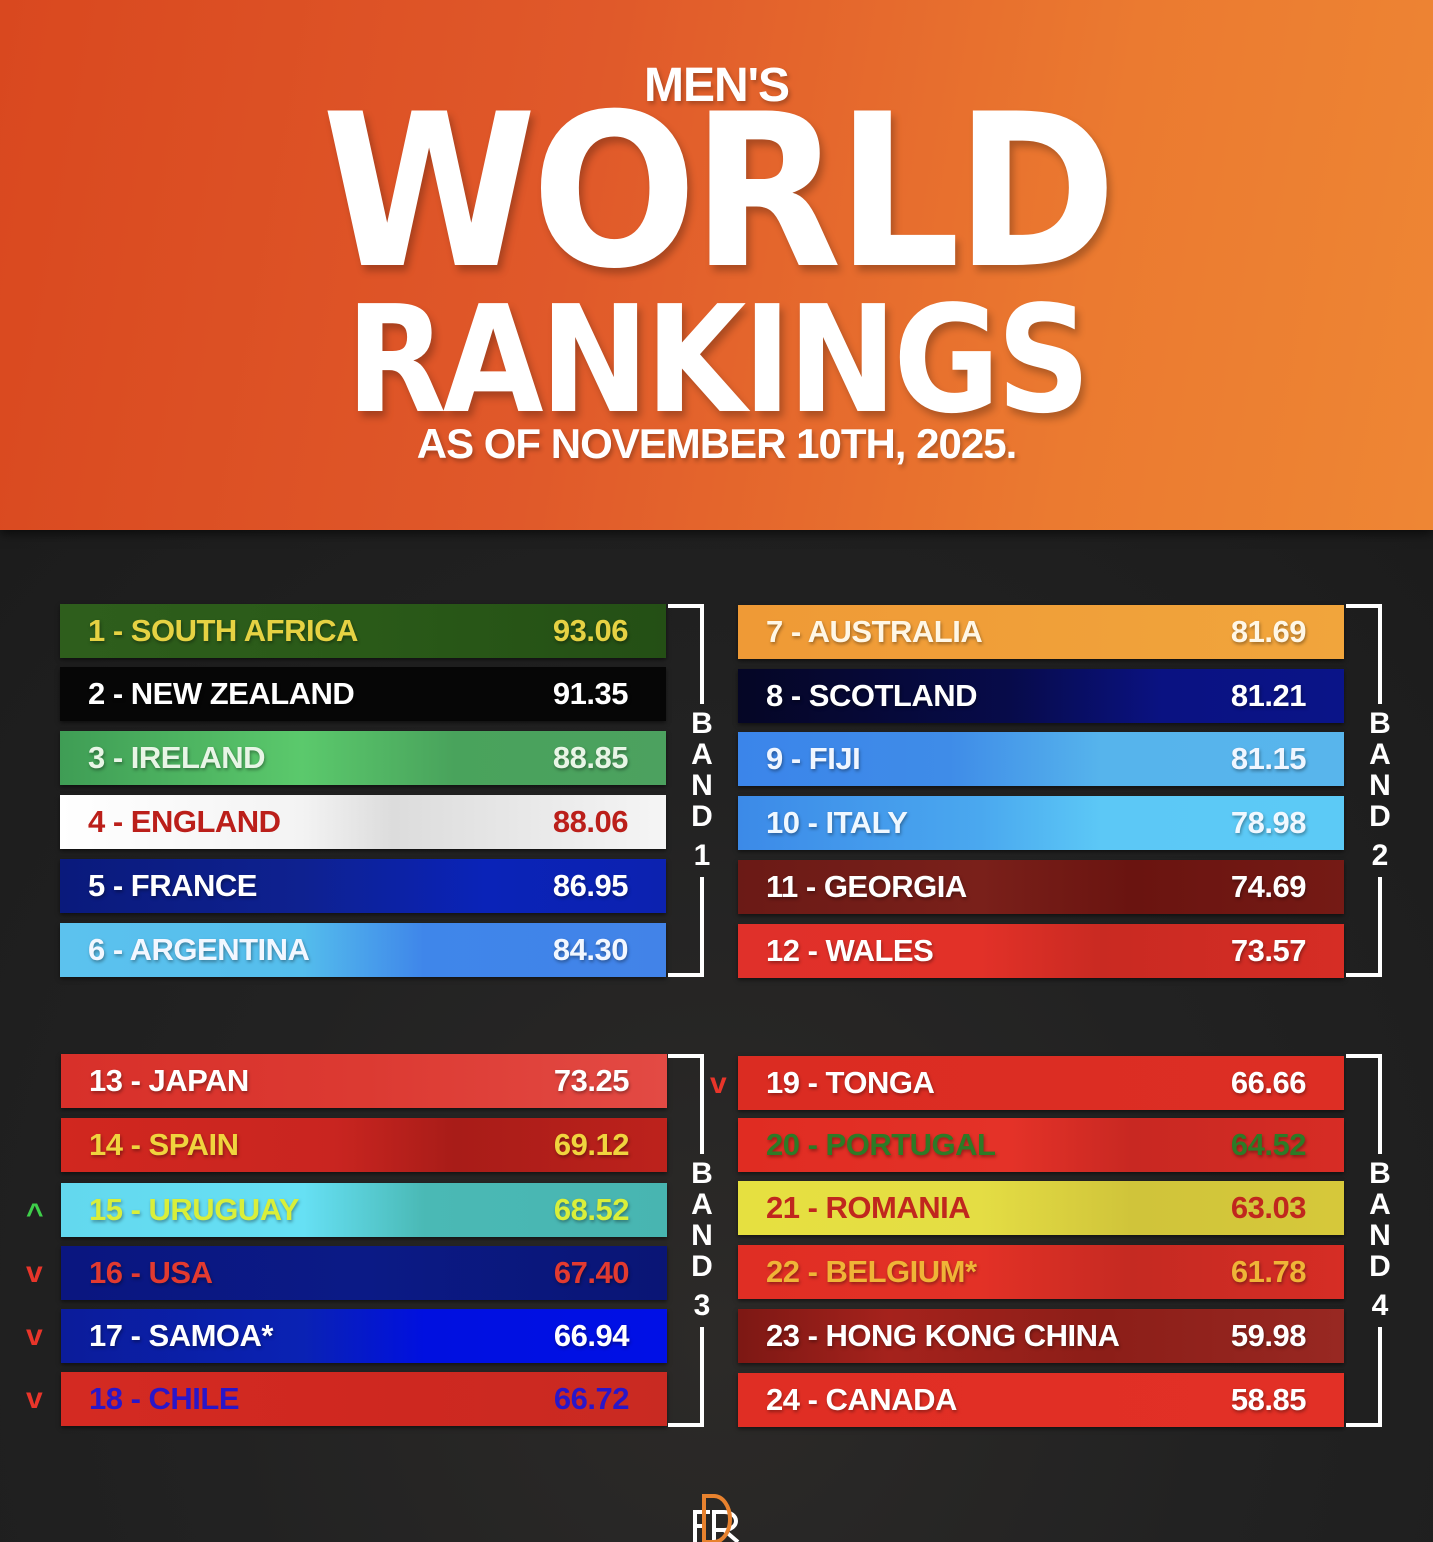 This screenshot has width=1433, height=1542. What do you see at coordinates (1268, 950) in the screenshot?
I see `team-points: 73.57` at bounding box center [1268, 950].